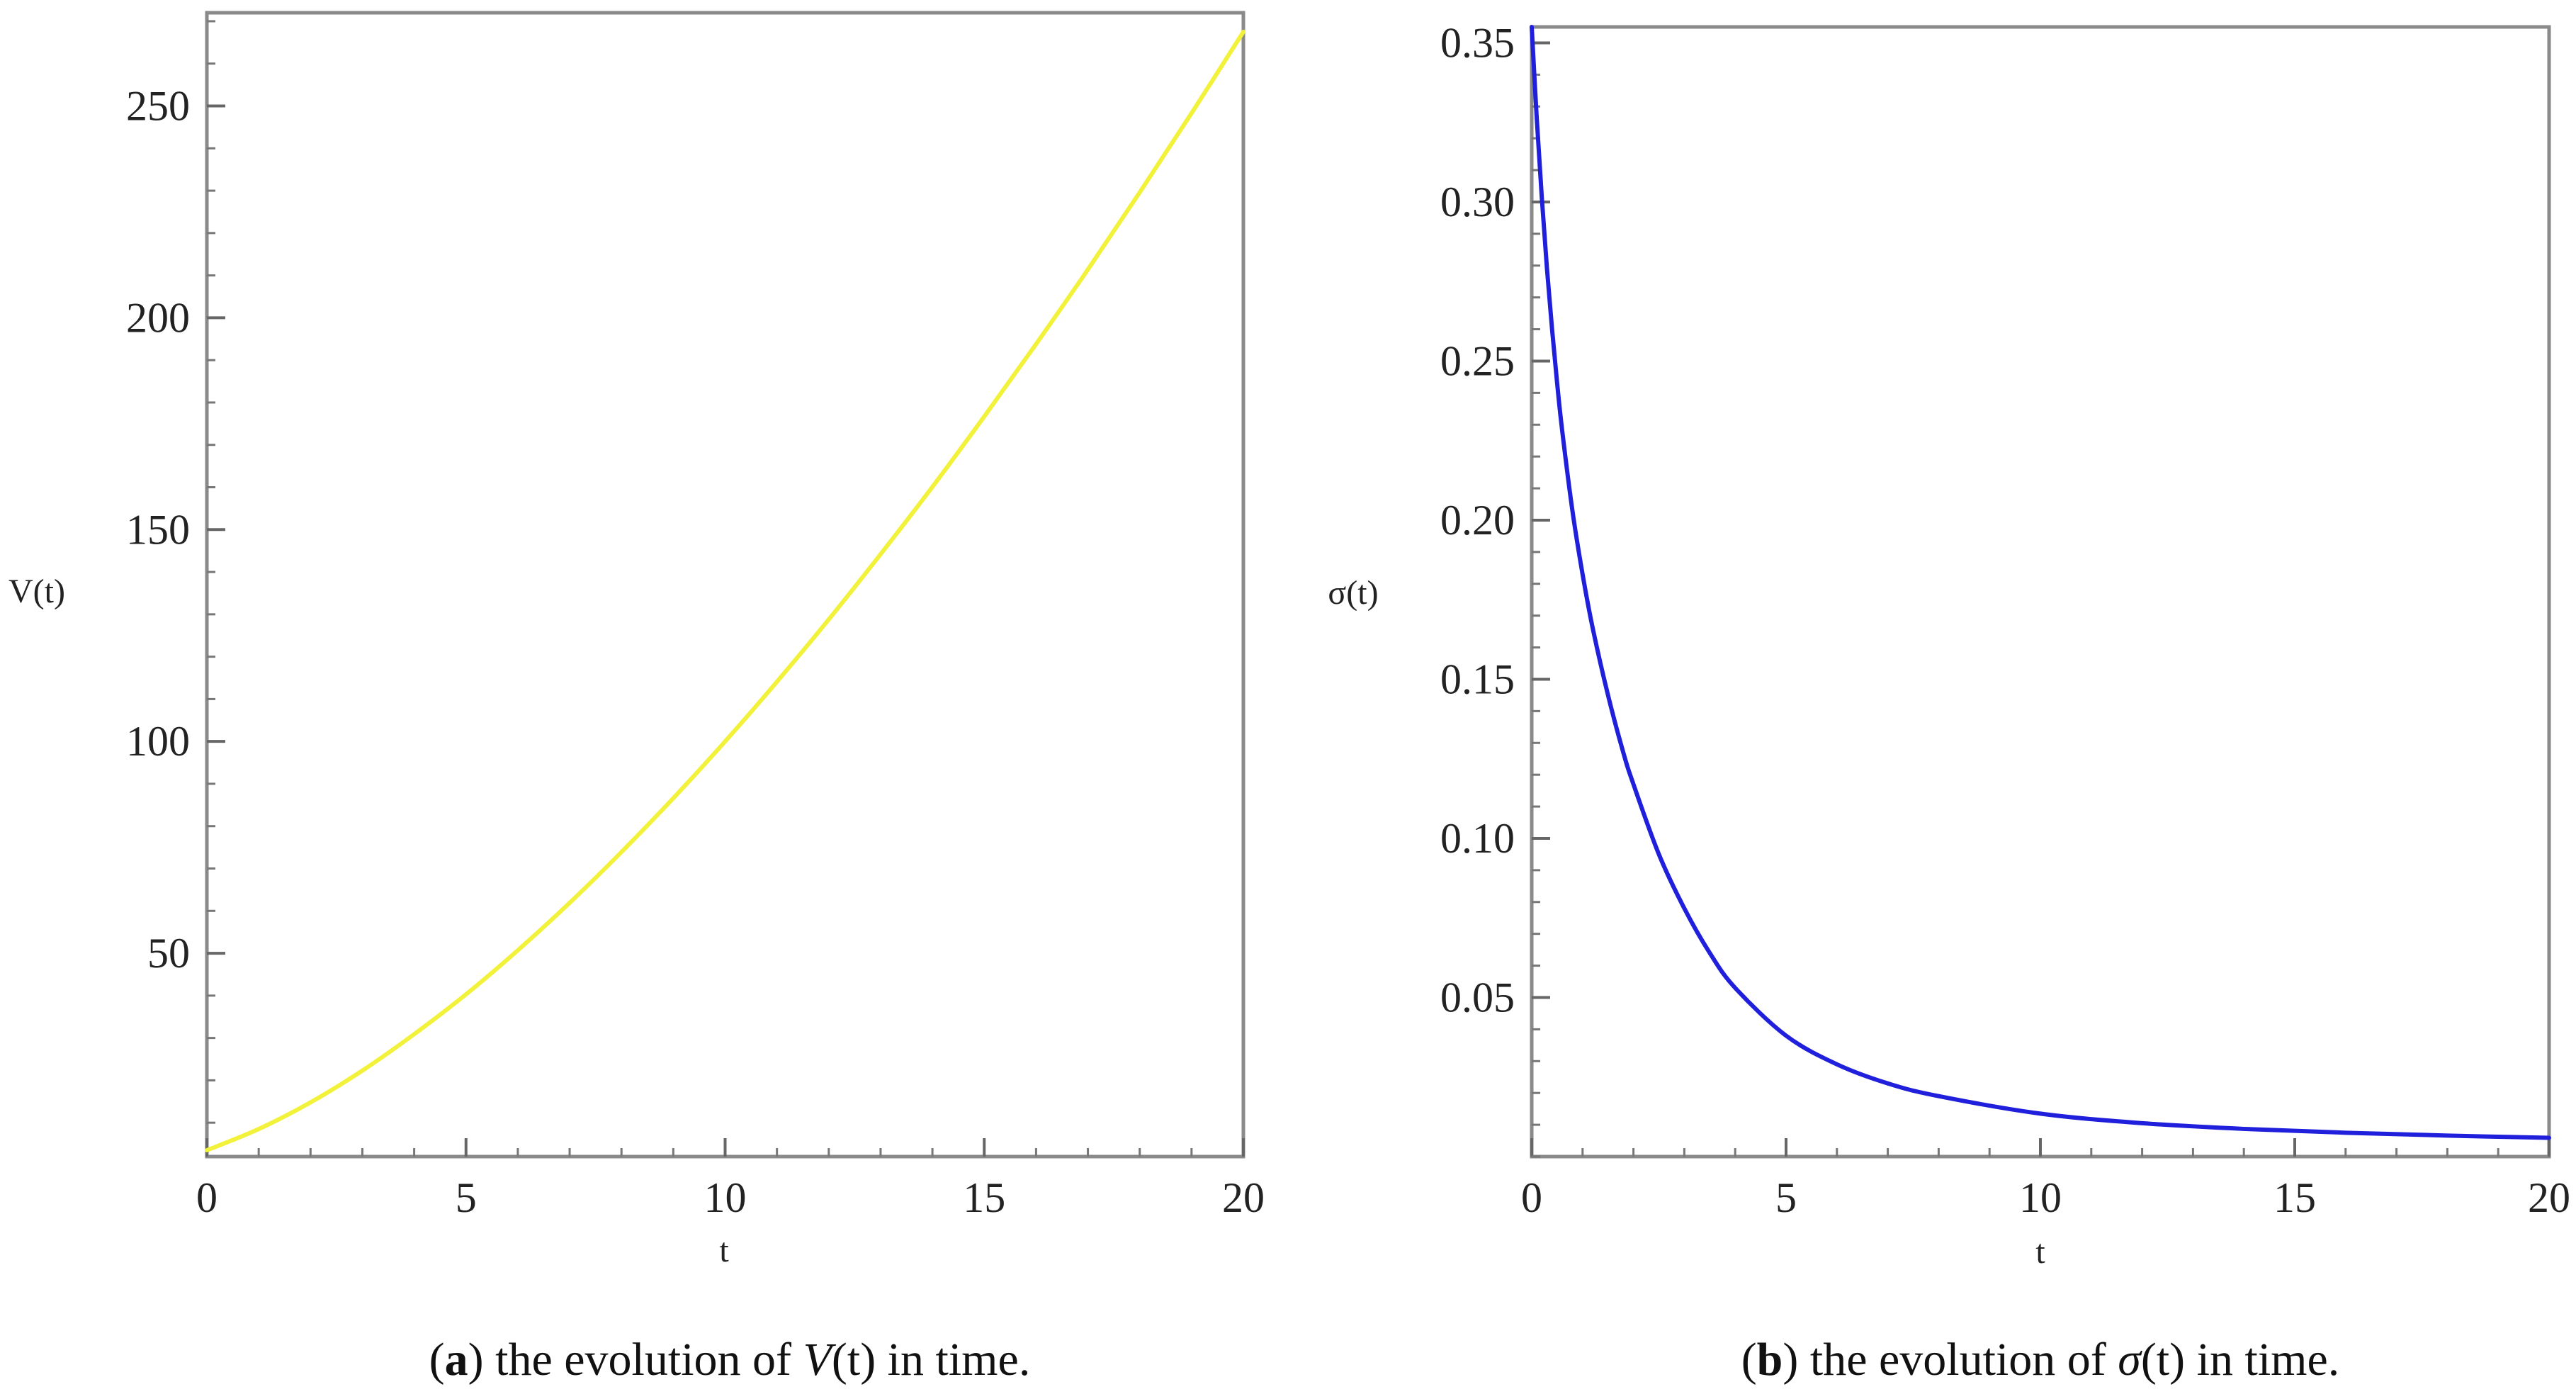  What do you see at coordinates (1478, 839) in the screenshot?
I see `y-tick-label-b: 0.10` at bounding box center [1478, 839].